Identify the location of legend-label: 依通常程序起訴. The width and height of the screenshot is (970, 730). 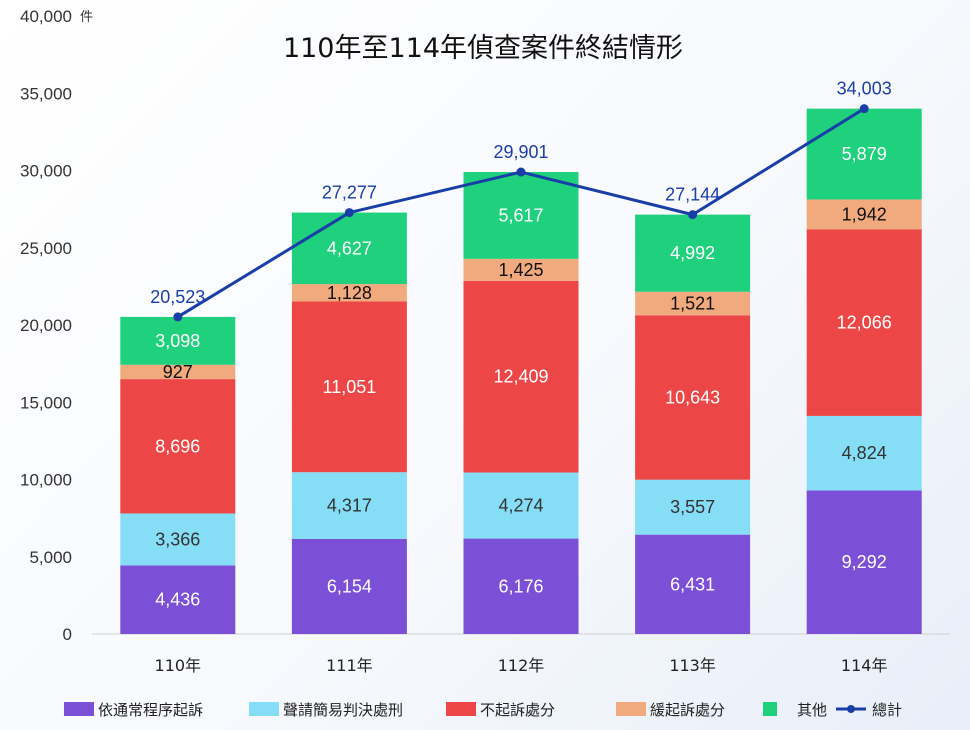
(150, 710).